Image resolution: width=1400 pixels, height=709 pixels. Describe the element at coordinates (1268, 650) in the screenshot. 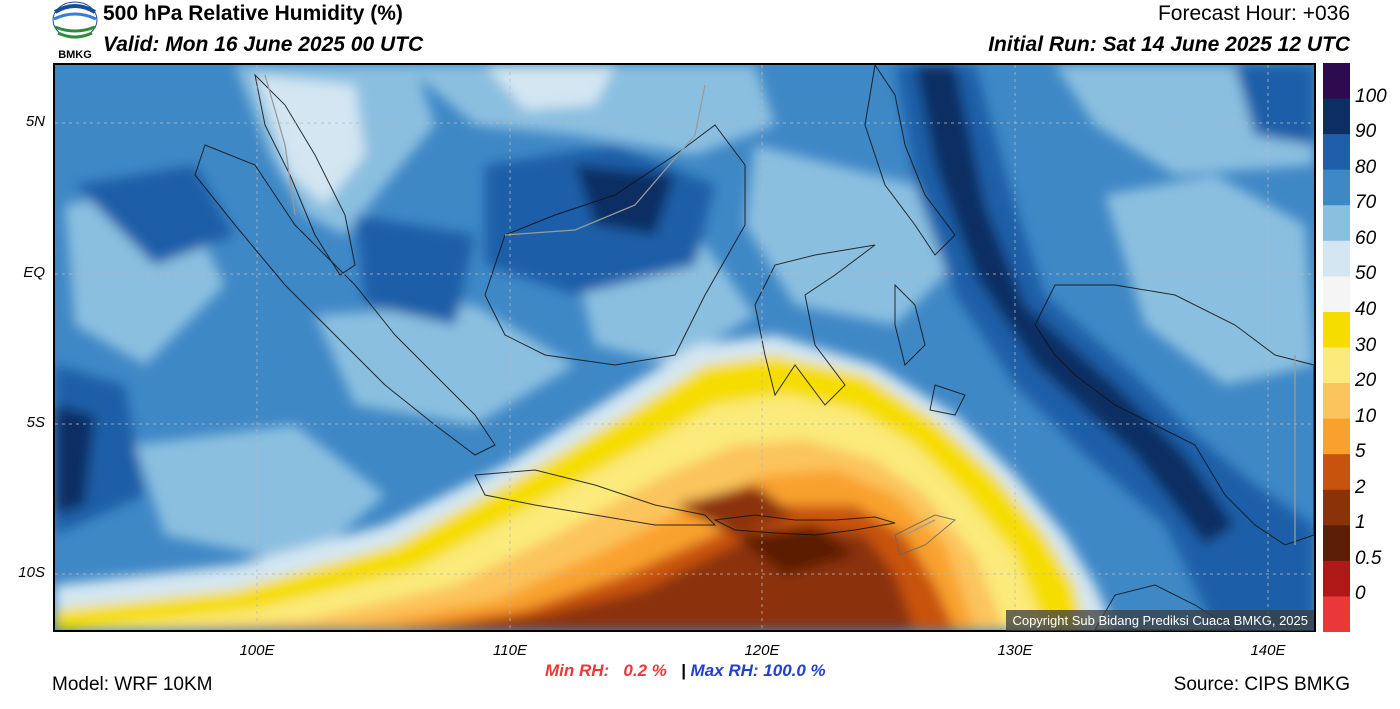

I see `lon-label-140e: 140E` at that location.